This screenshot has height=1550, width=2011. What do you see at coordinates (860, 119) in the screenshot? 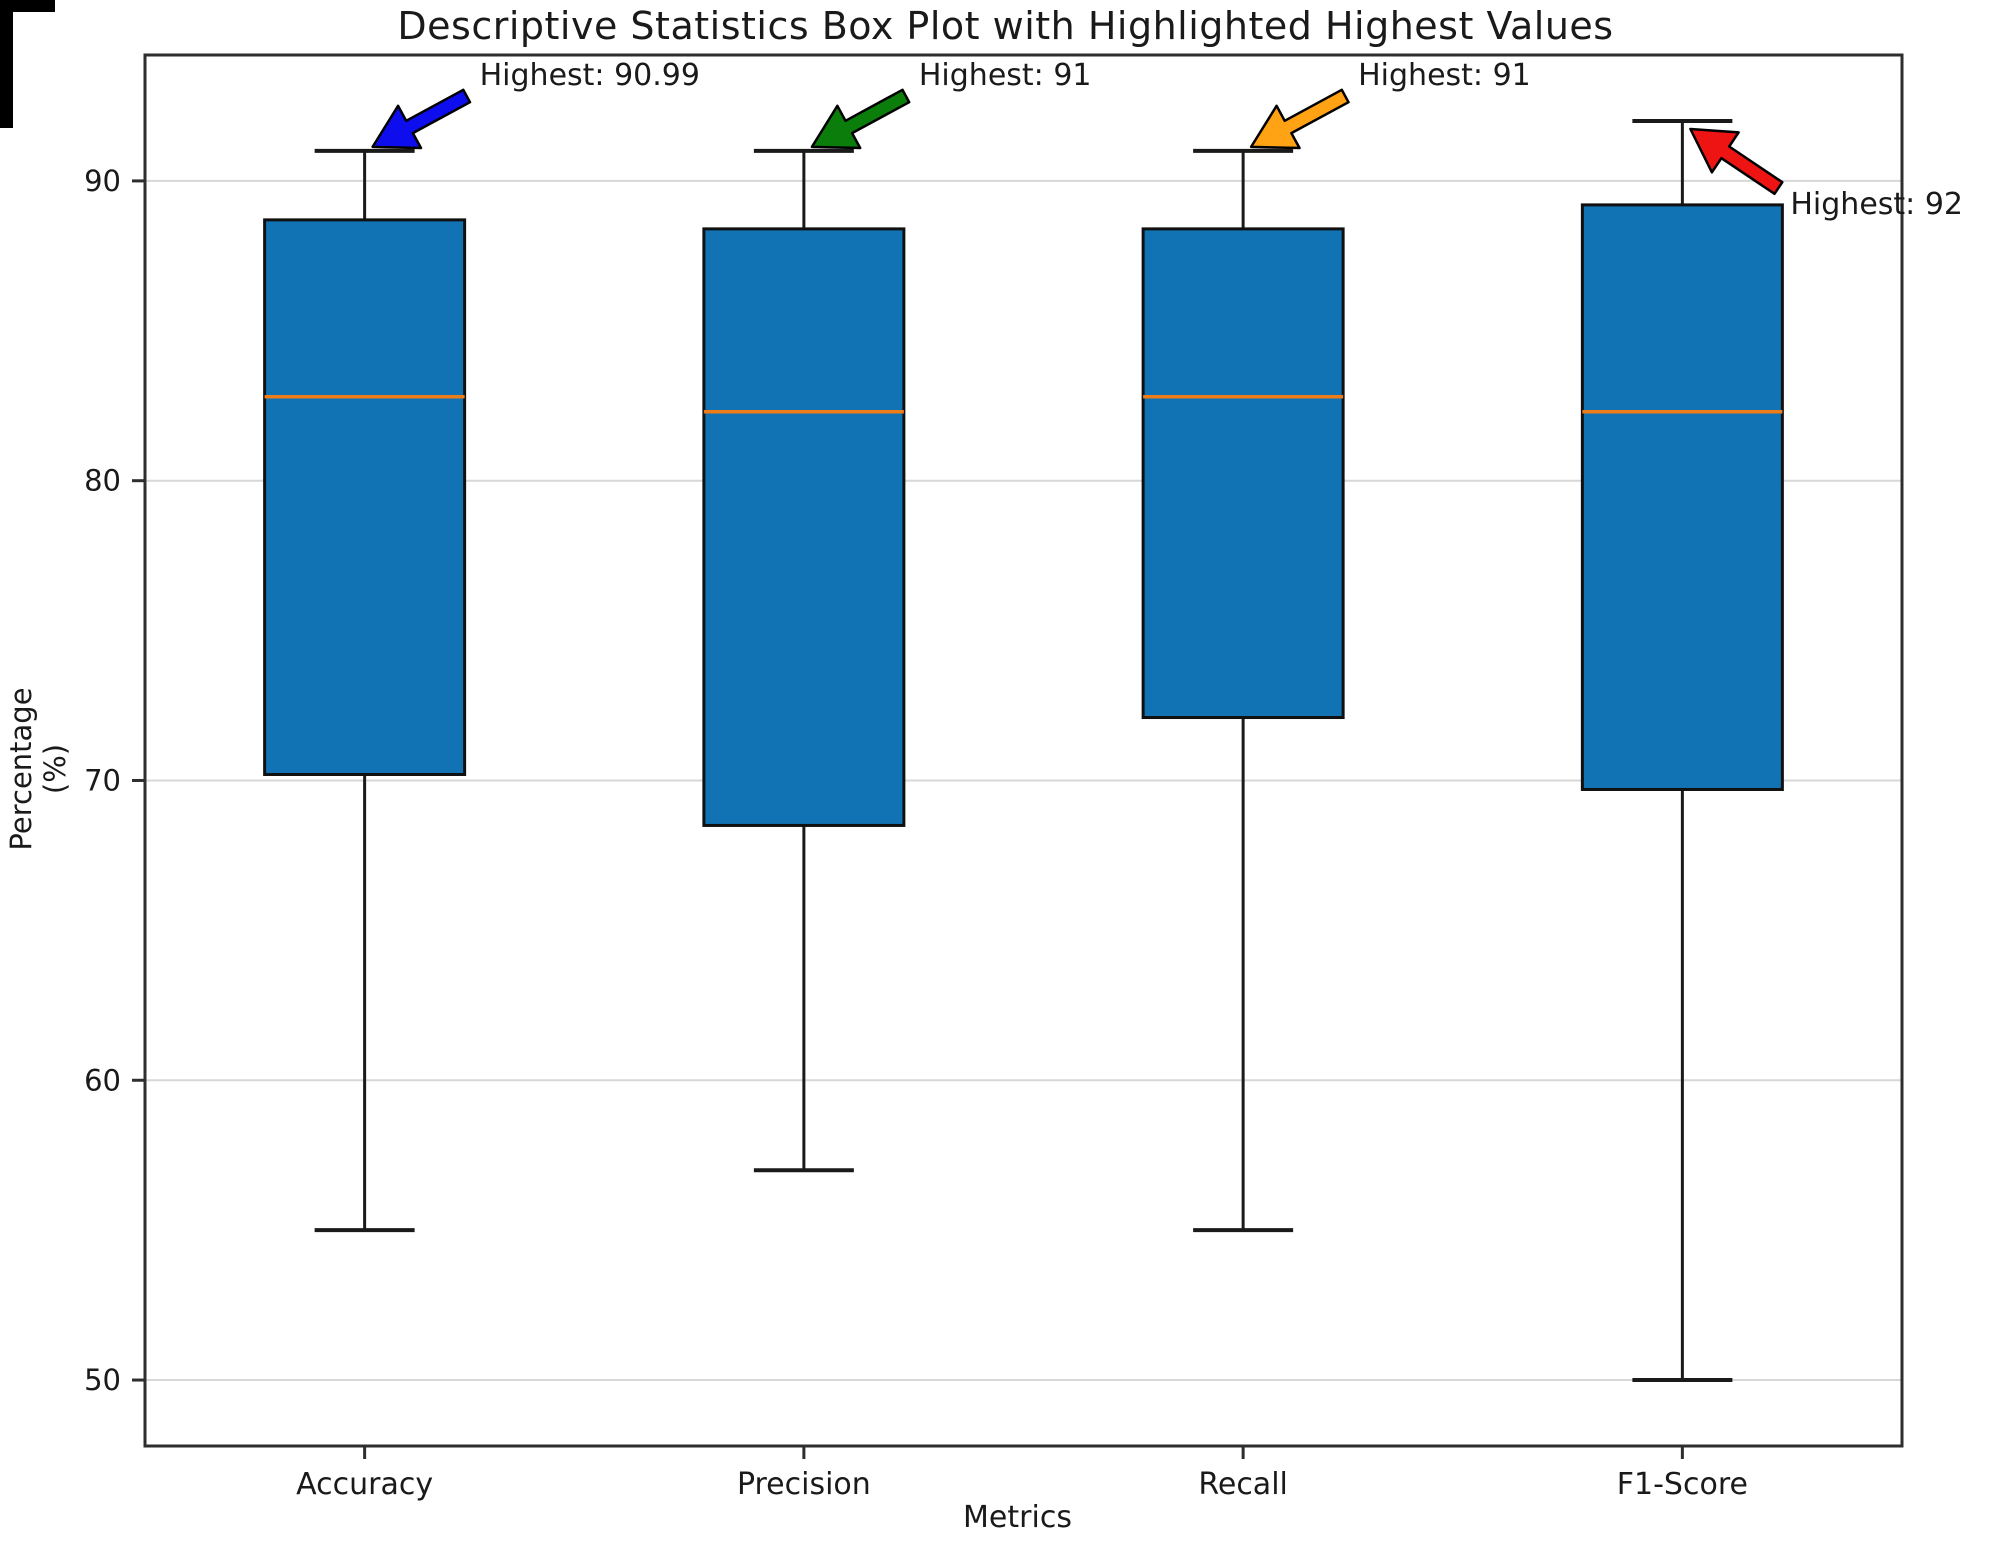
I see `highest-arrow-icon-Precision` at bounding box center [860, 119].